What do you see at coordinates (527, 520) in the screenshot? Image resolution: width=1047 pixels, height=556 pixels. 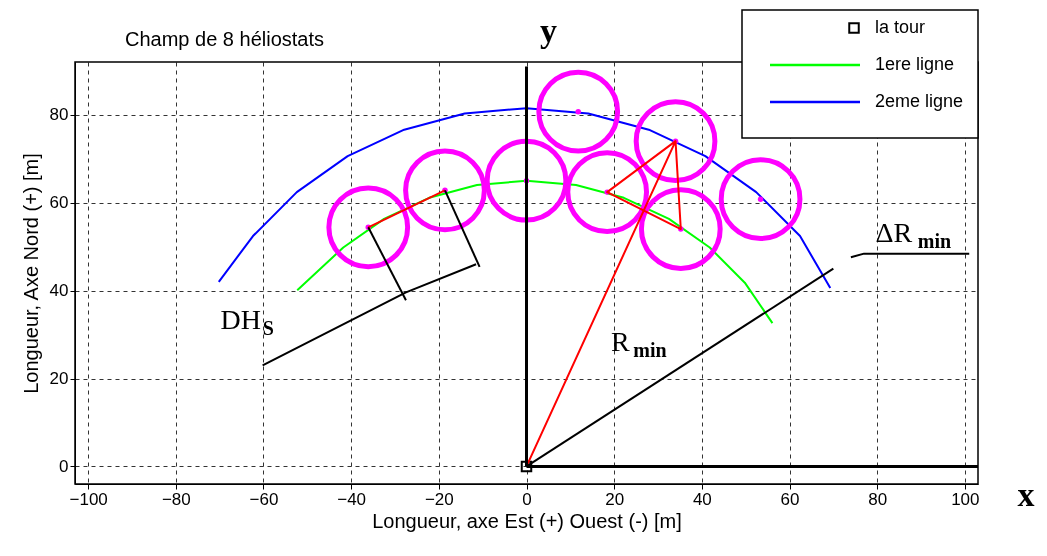 I see `x-axis-title: Longueur, axe Est (+) Ouest (-) [m]` at bounding box center [527, 520].